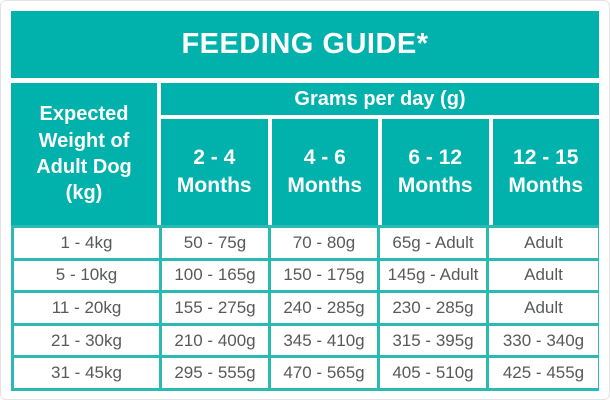 This screenshot has width=610, height=400. Describe the element at coordinates (324, 243) in the screenshot. I see `value-cell: 70 - 80g` at that location.